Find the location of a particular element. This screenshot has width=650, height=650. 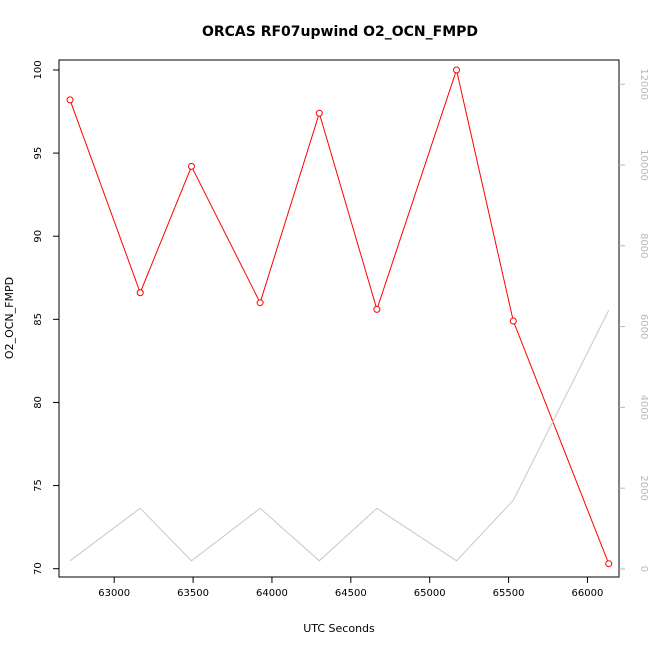

x-tick-label: 63500 is located at coordinates (193, 593).